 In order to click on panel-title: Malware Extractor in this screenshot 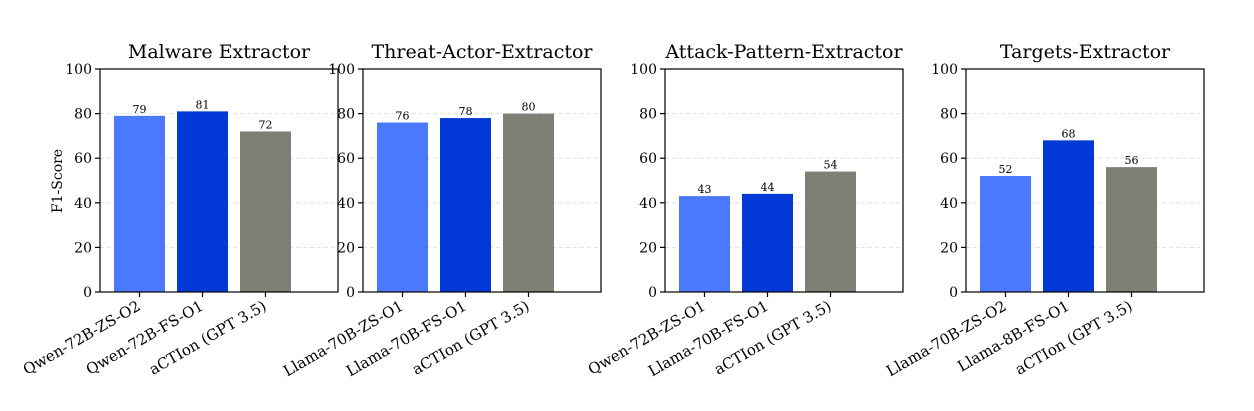, I will do `click(219, 52)`.